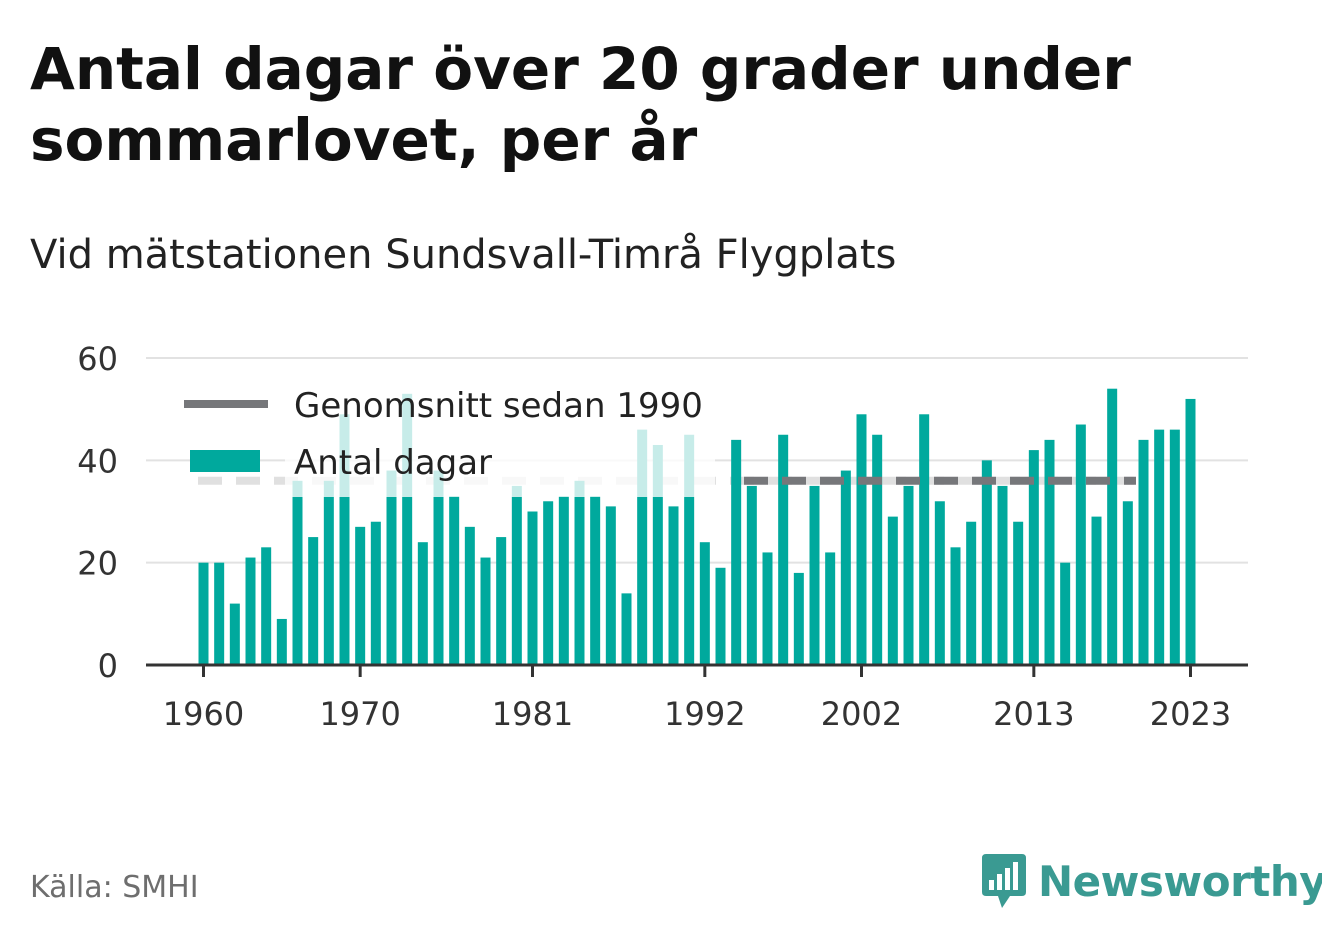 This screenshot has width=1322, height=939. I want to click on bar-1966, so click(297, 572).